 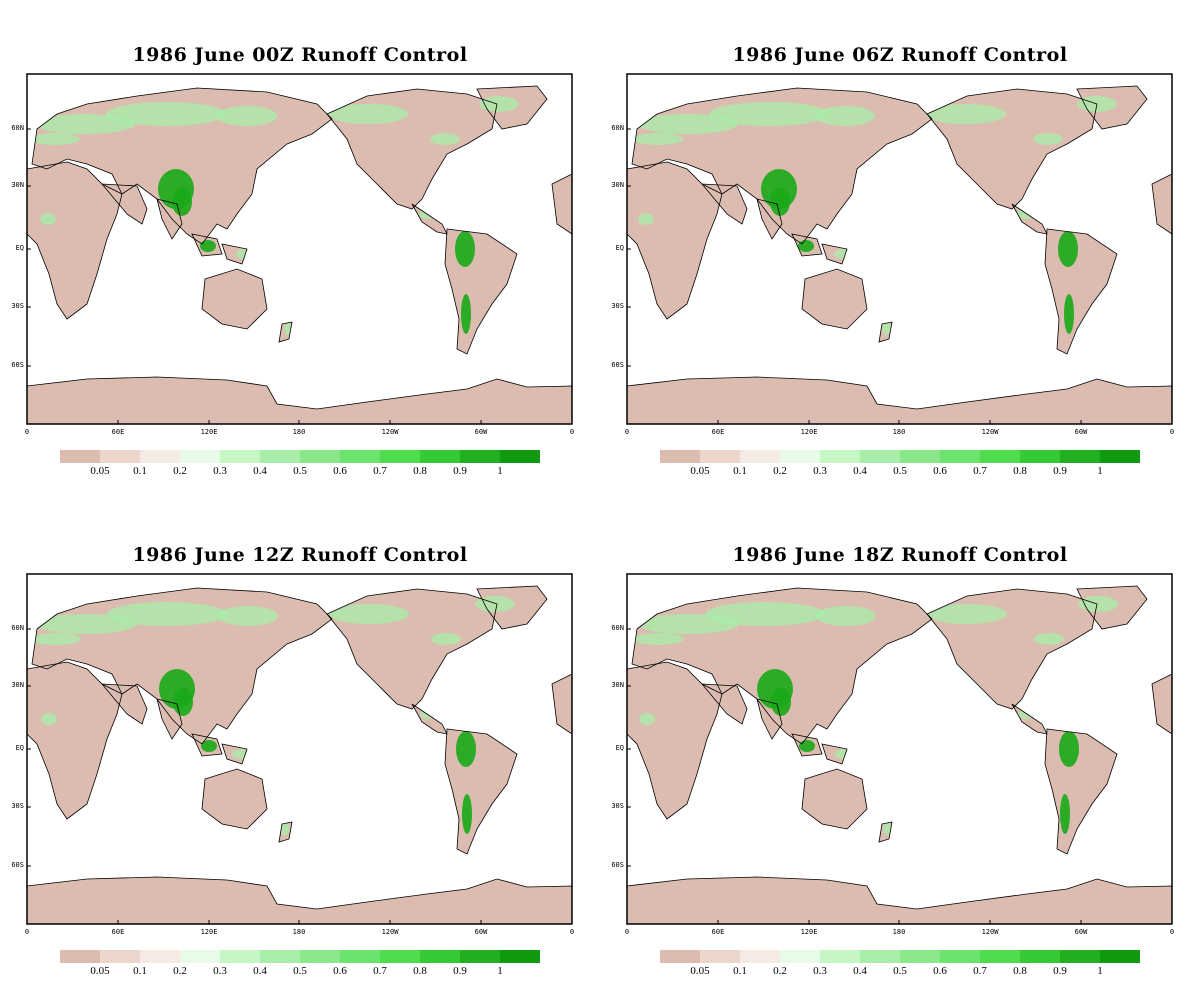 I want to click on colorbar-label: 0.7, so click(x=980, y=471).